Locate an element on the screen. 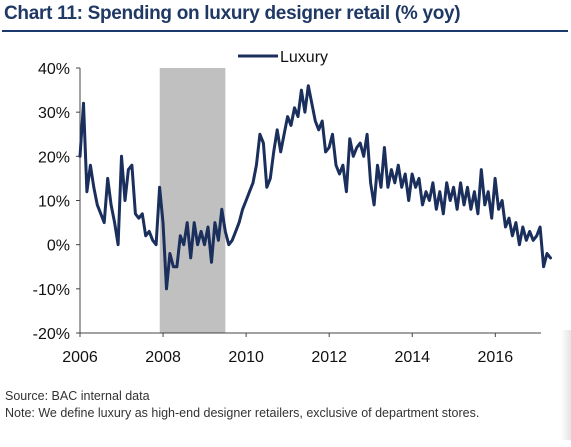 Image resolution: width=571 pixels, height=447 pixels. page-edge-shadow is located at coordinates (566, 385).